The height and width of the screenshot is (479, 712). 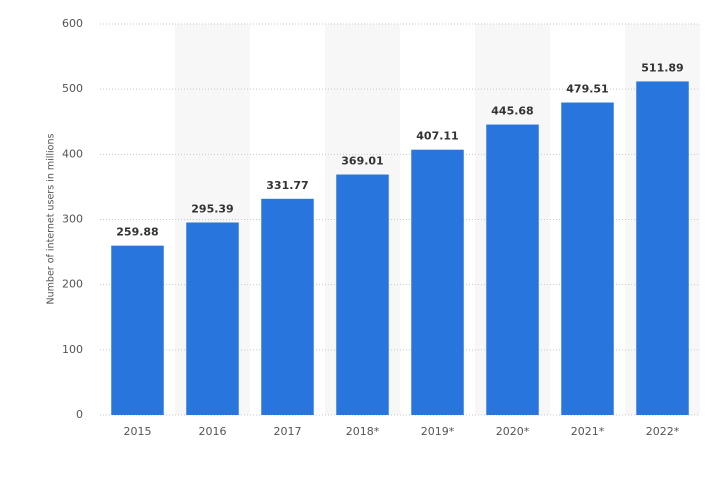 I want to click on y-tick-label: 200, so click(x=72, y=284).